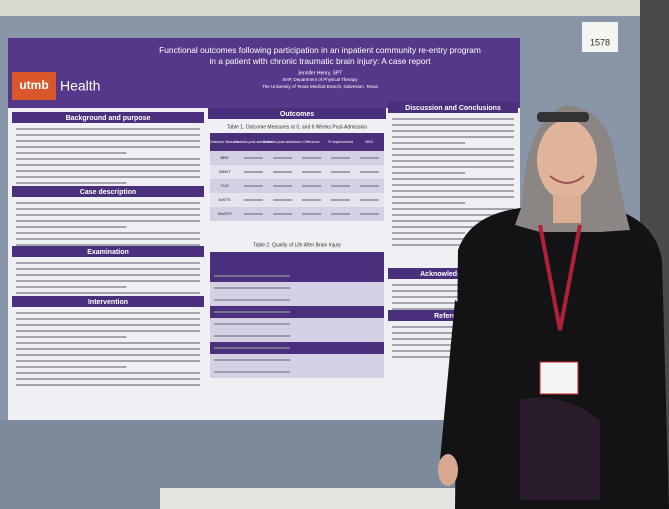 The image size is (669, 509). Describe the element at coordinates (282, 142) in the screenshot. I see `table-header-cell: 6 weeks post-admission` at that location.